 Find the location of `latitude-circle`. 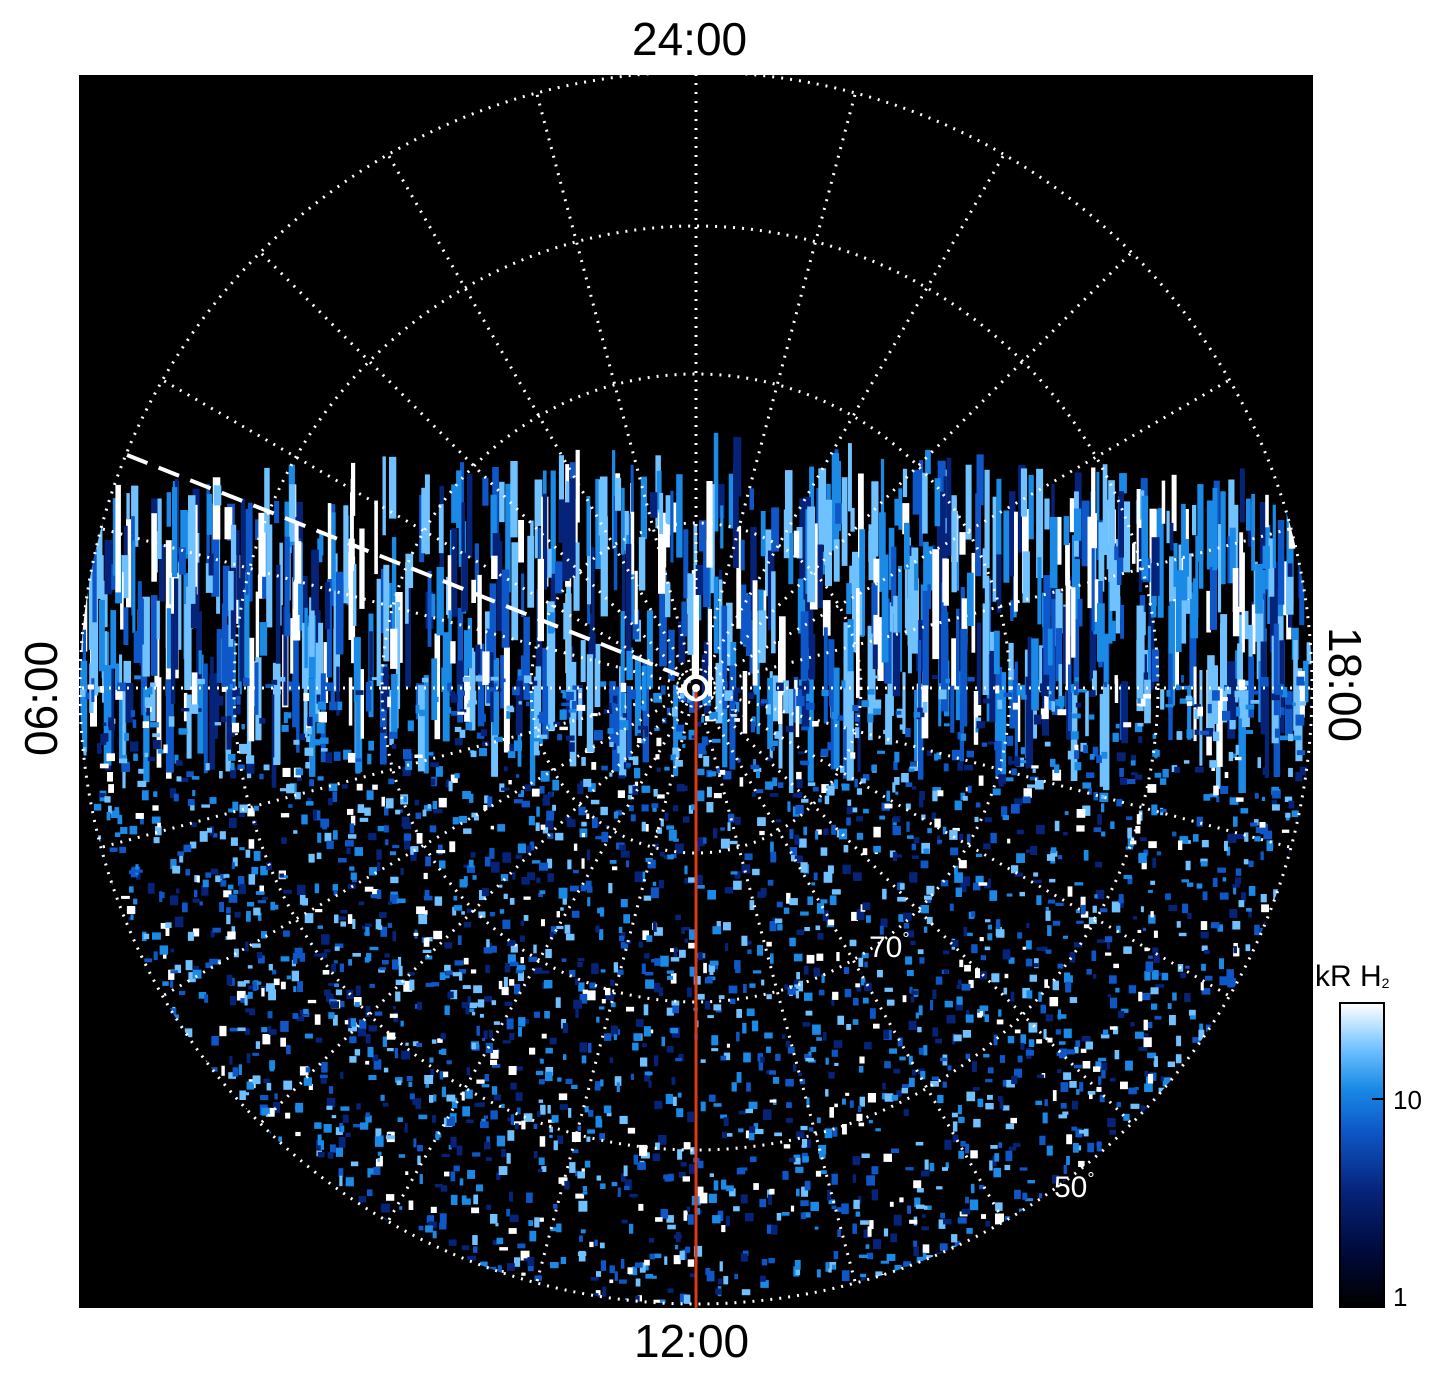

latitude-circle is located at coordinates (696, 688).